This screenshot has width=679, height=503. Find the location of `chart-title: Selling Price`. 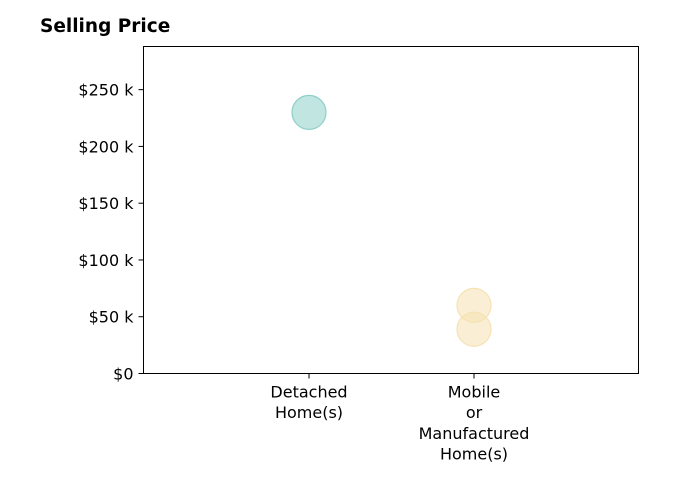

chart-title: Selling Price is located at coordinates (105, 26).